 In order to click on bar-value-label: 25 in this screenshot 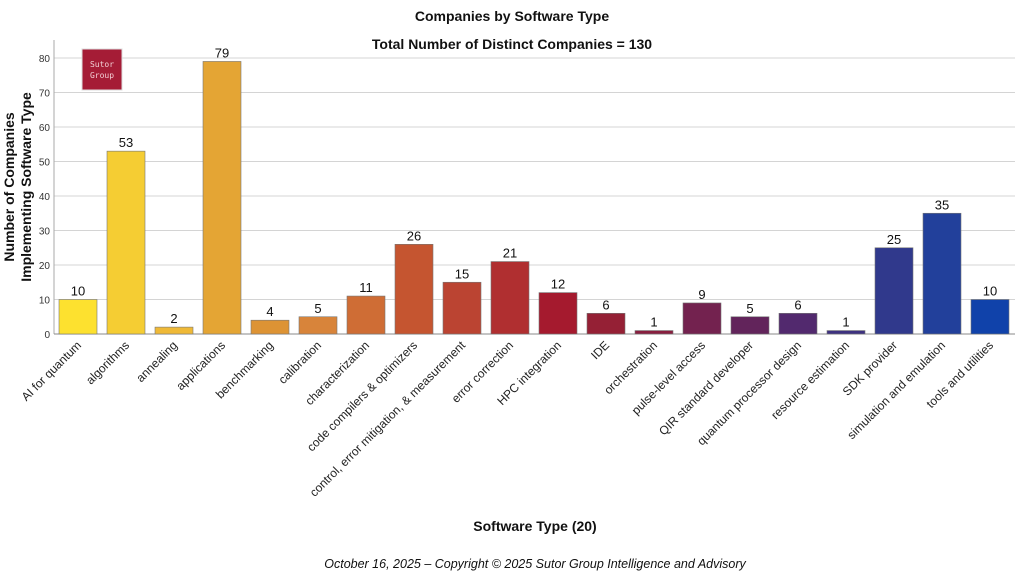, I will do `click(894, 239)`.